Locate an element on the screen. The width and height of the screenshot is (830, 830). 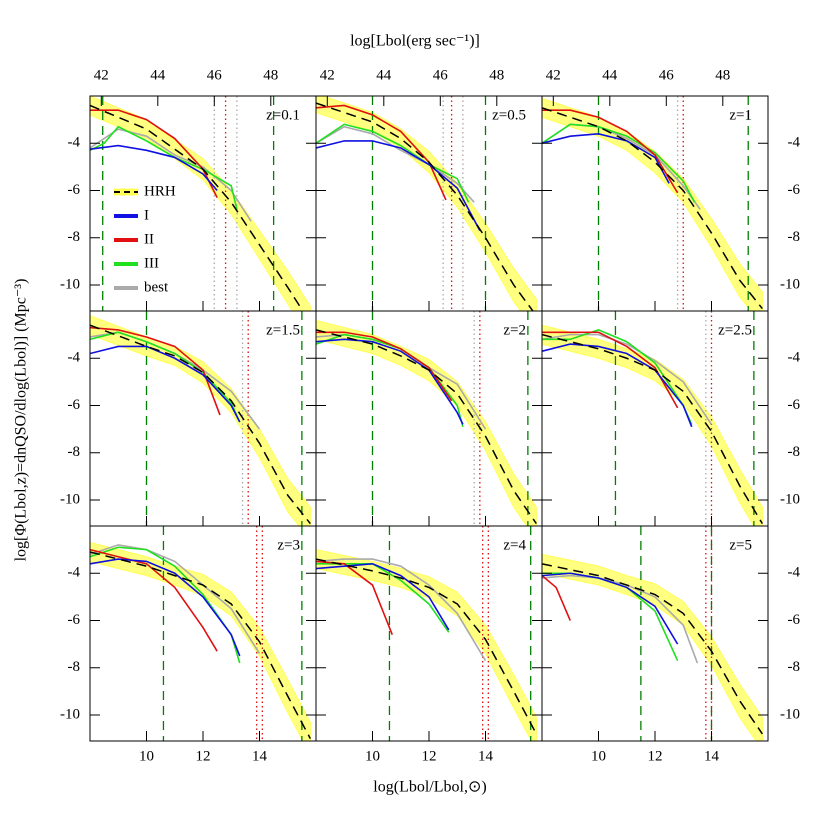
panel-title: z=1 is located at coordinates (740, 115).